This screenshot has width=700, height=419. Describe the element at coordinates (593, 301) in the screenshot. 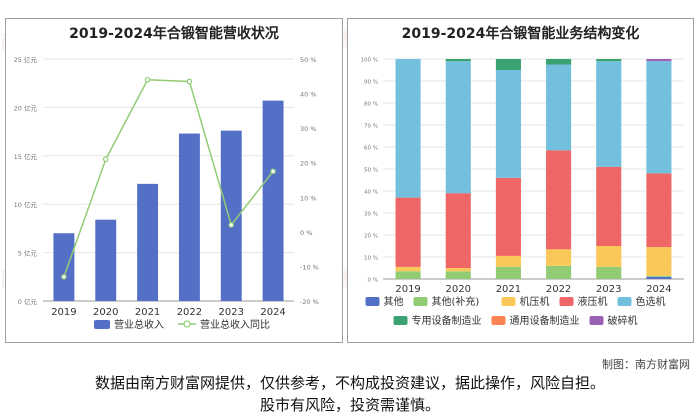

I see `legend-label: 液压机` at that location.